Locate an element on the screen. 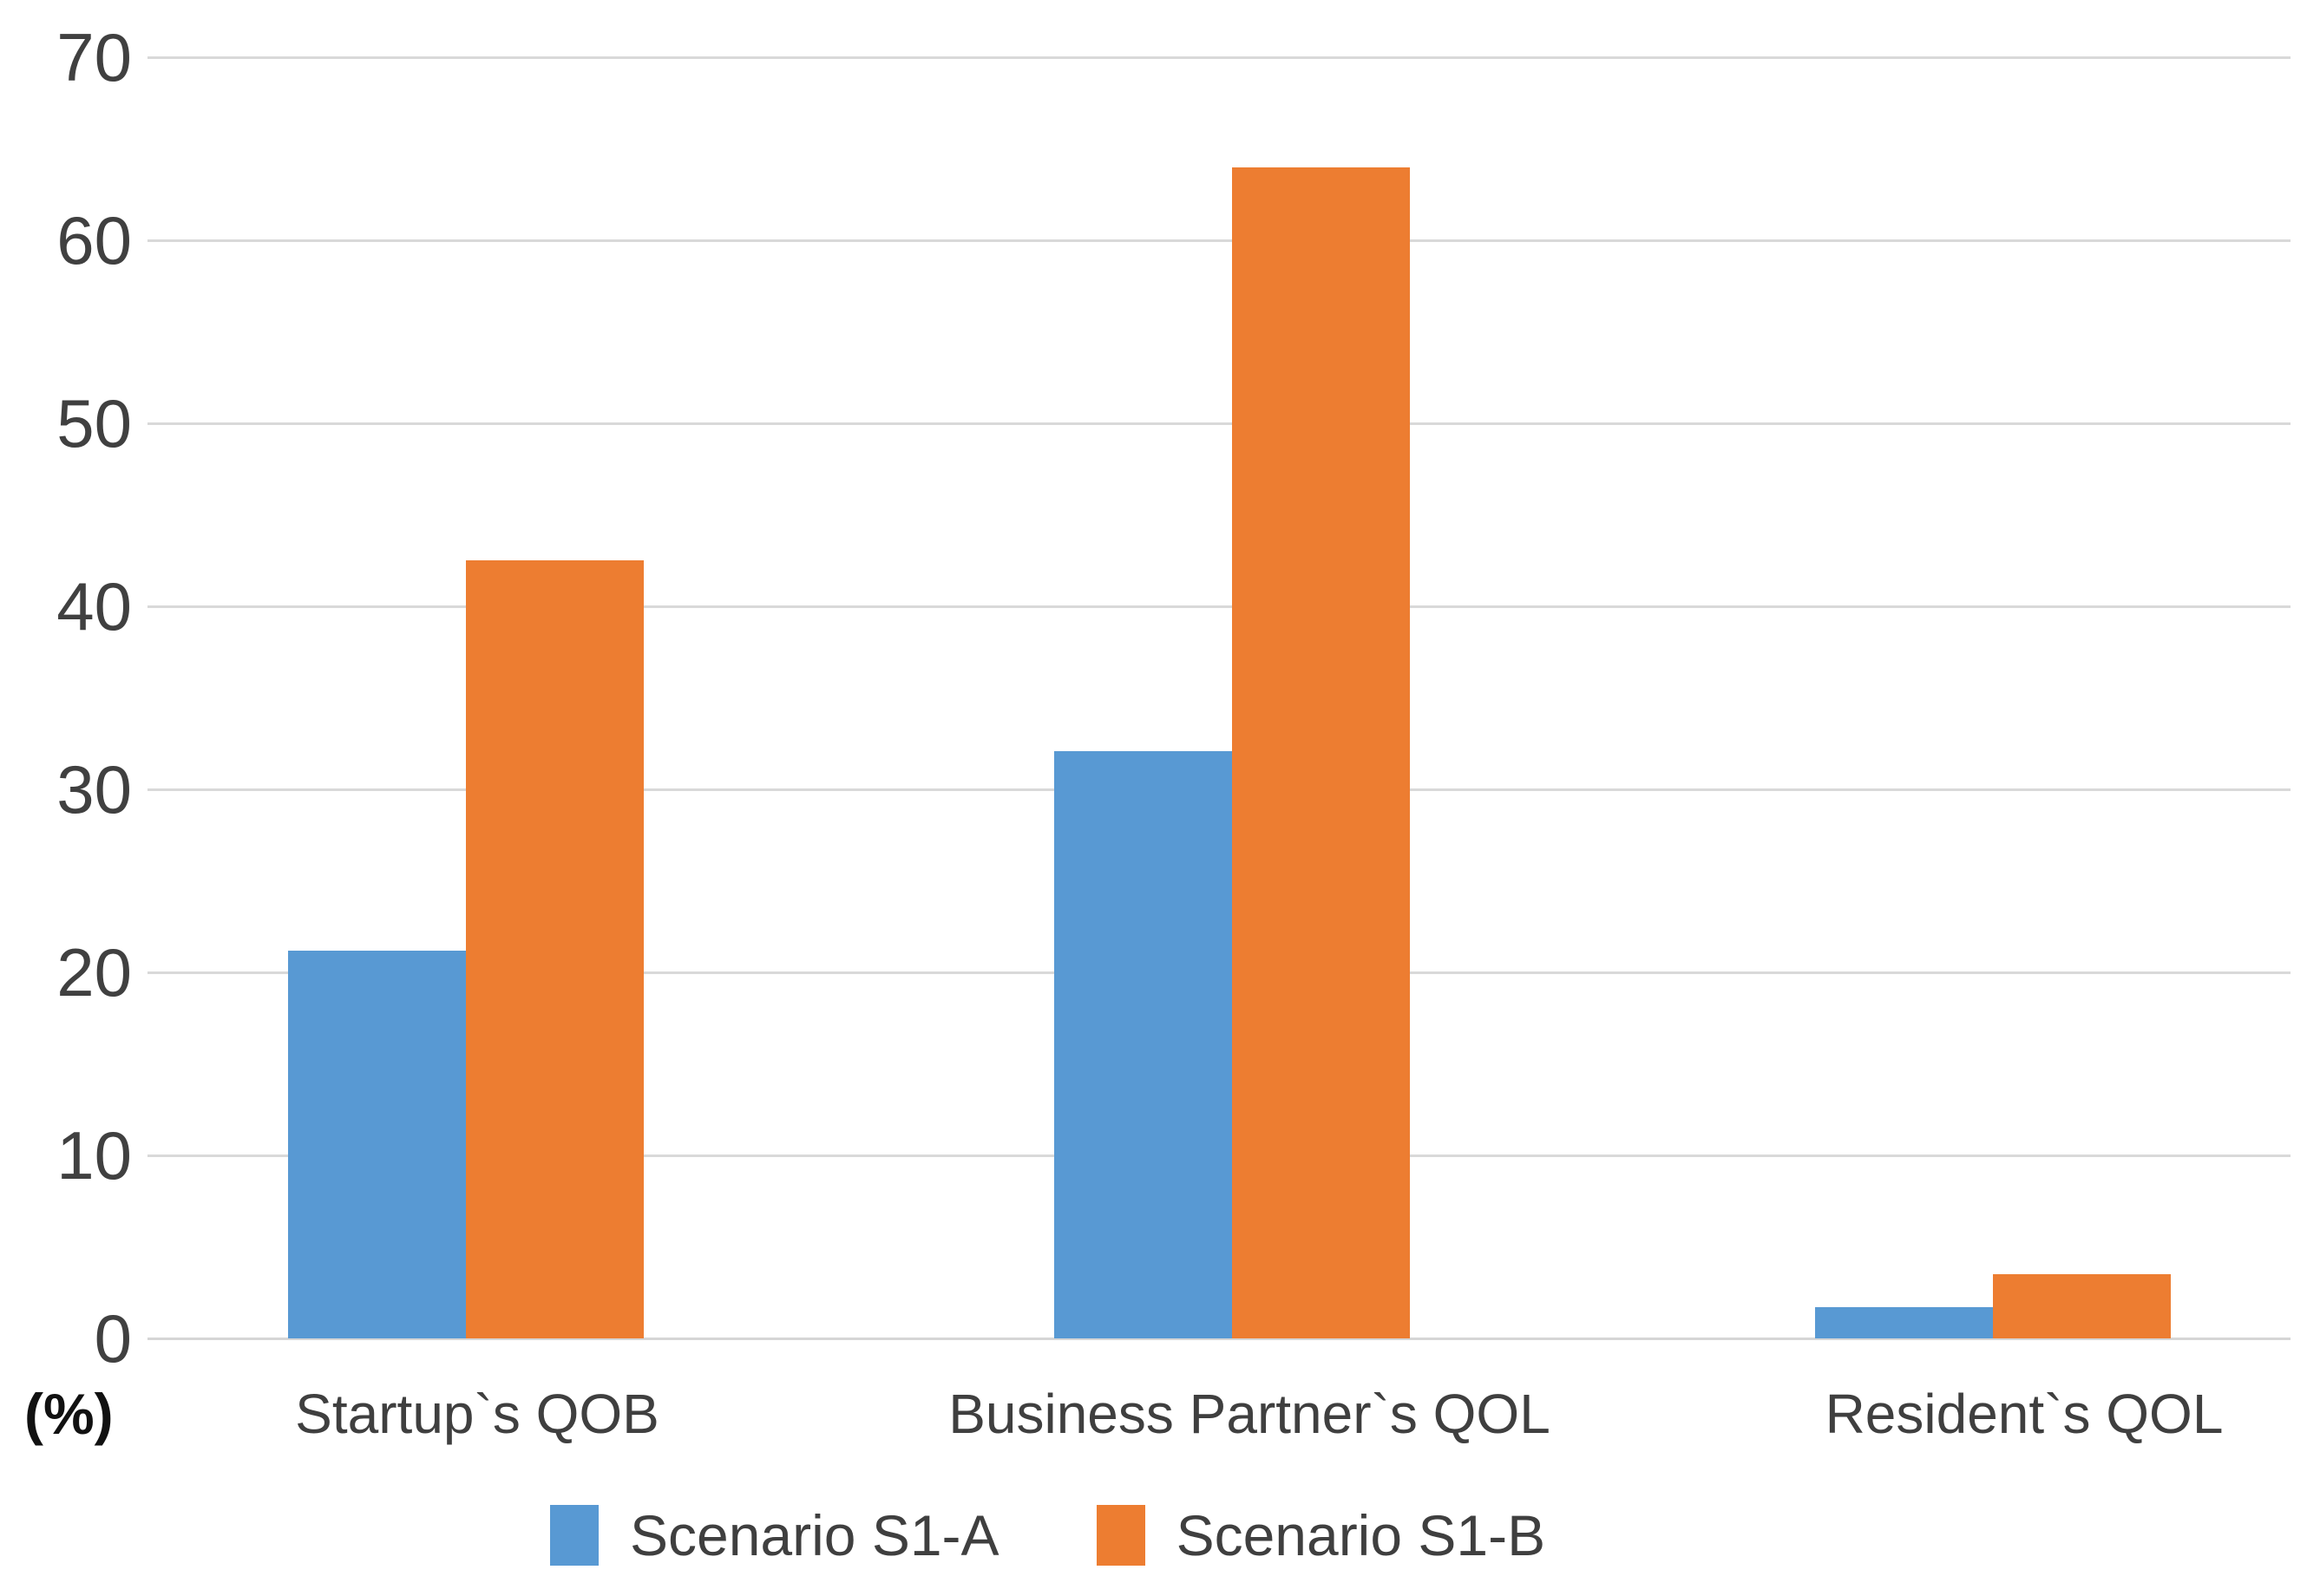 This screenshot has height=1596, width=2307. y-tick-label-60: 60 is located at coordinates (94, 240).